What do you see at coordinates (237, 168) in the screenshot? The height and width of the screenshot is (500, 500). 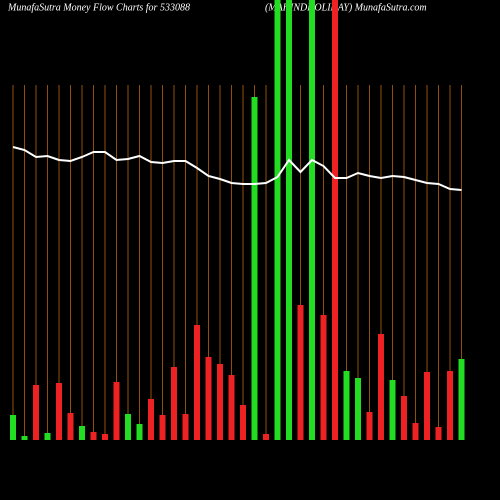 I see `price-line` at bounding box center [237, 168].